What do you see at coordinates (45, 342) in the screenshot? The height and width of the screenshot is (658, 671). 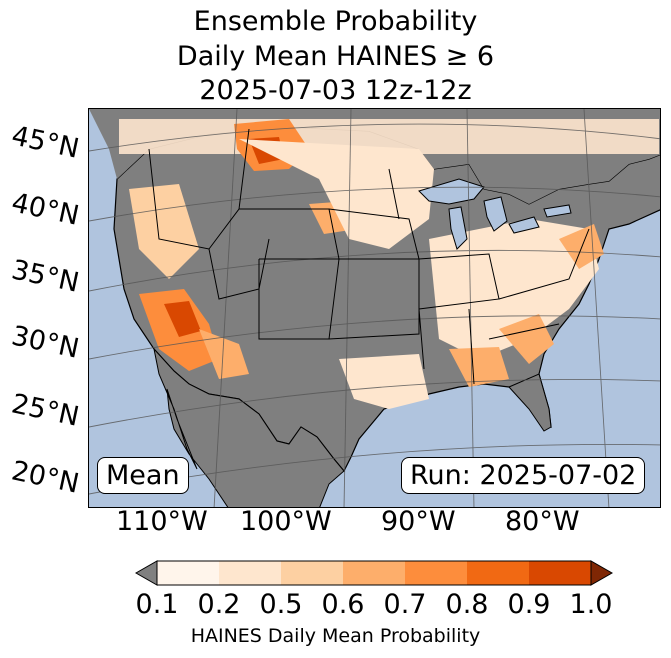 I see `lat-label-30: 30°N` at bounding box center [45, 342].